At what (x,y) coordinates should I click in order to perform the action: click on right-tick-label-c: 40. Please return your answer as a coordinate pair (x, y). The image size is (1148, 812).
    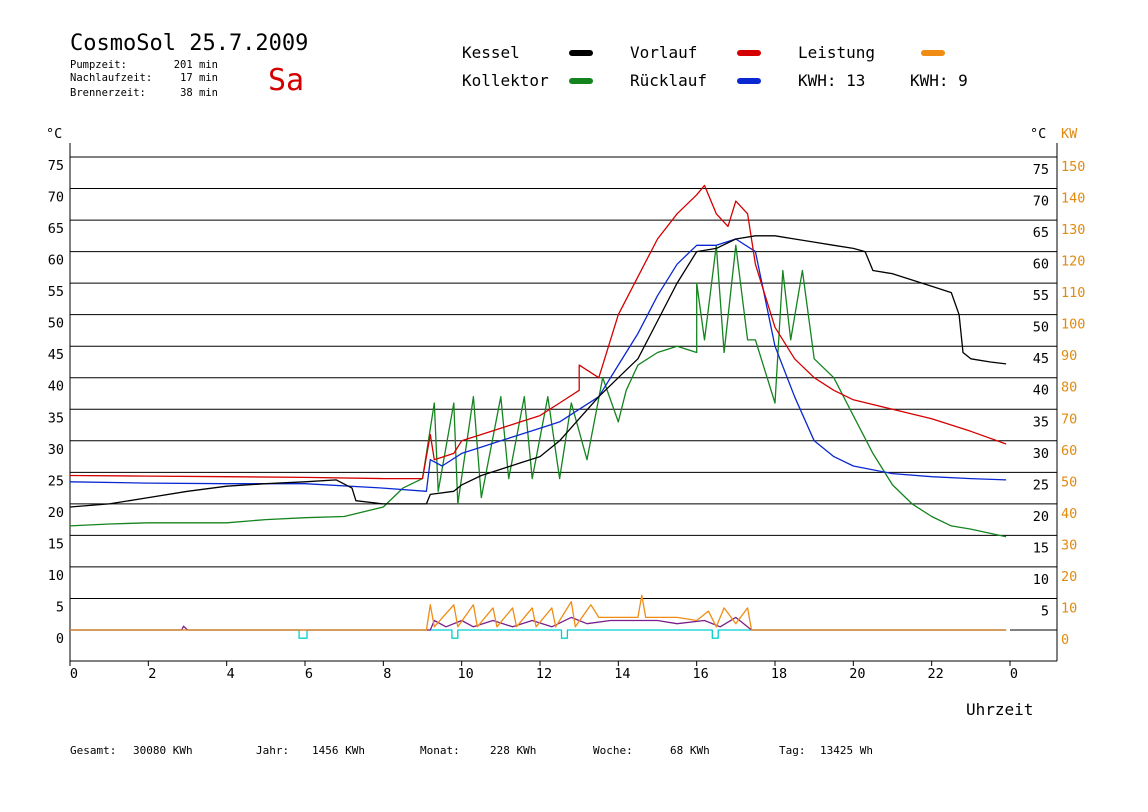
    Looking at the image, I should click on (1041, 391).